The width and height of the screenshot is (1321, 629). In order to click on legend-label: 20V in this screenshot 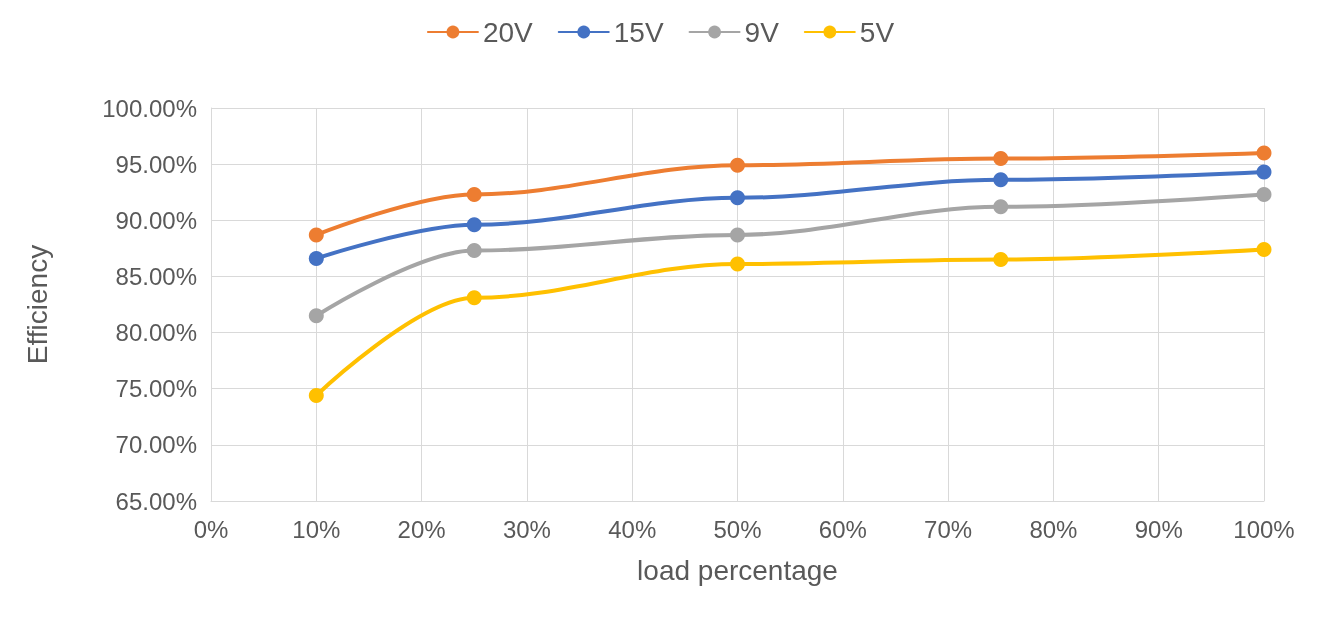, I will do `click(508, 32)`.